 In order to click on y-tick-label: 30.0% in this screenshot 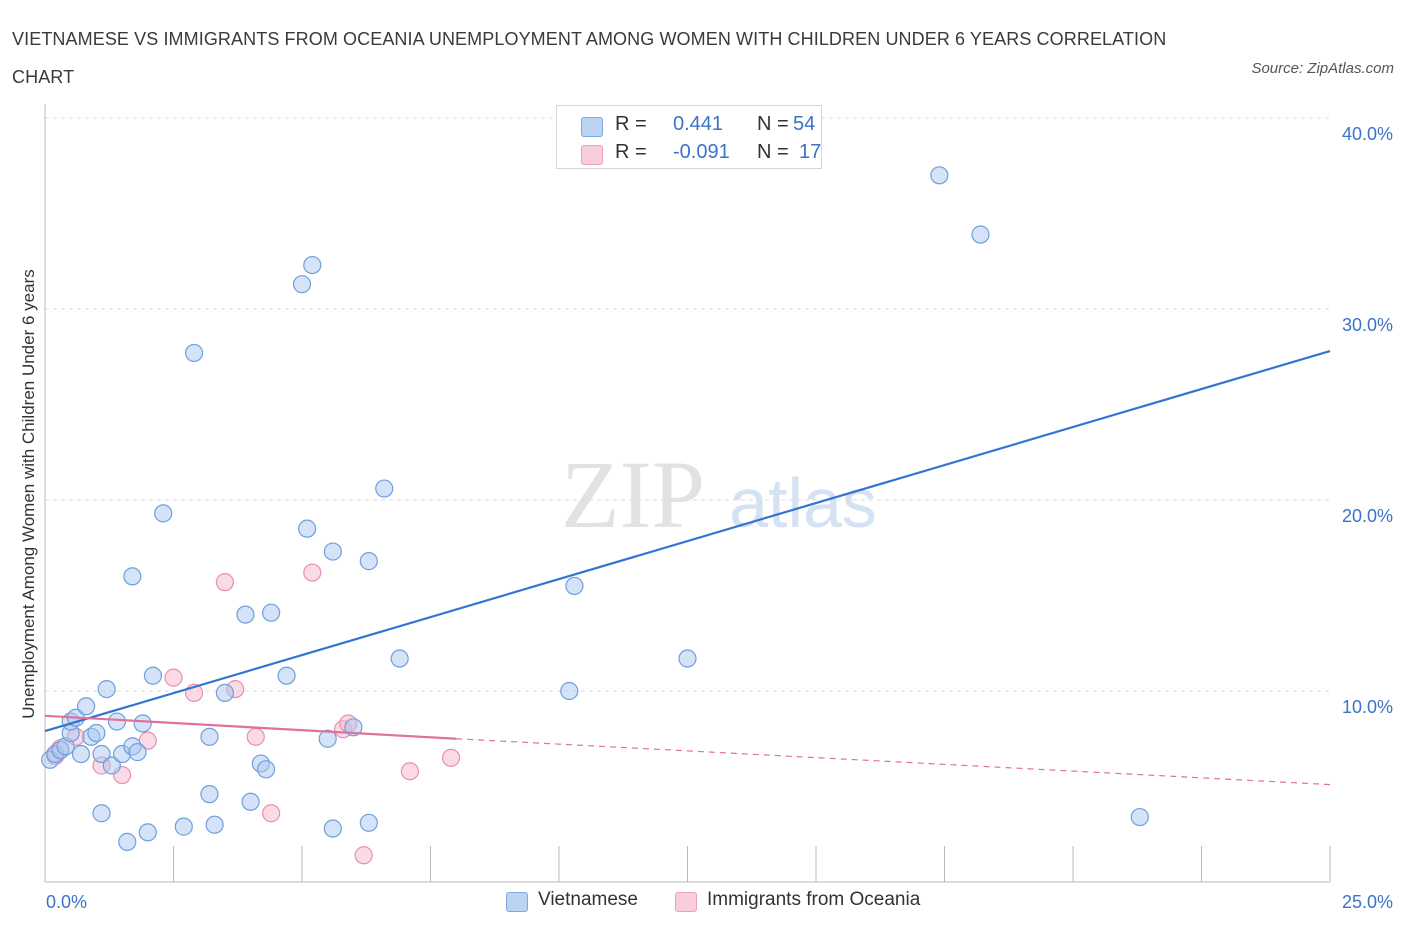, I will do `click(1367, 325)`.